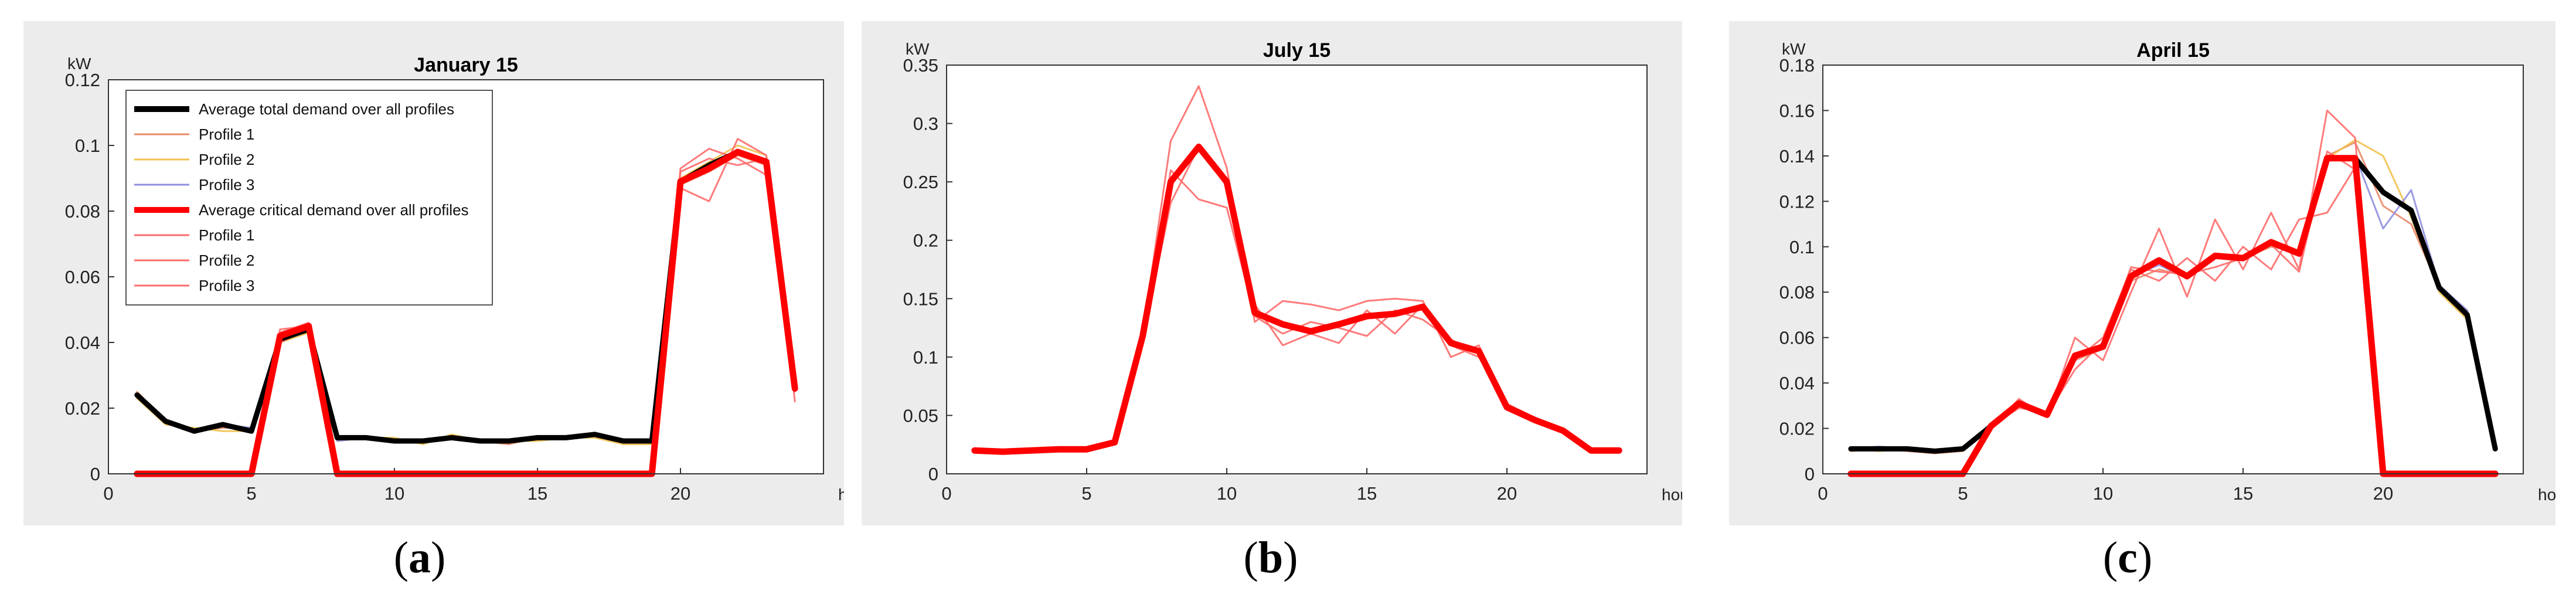 The width and height of the screenshot is (2576, 604). I want to click on y-tick-label: 0.16, so click(1797, 110).